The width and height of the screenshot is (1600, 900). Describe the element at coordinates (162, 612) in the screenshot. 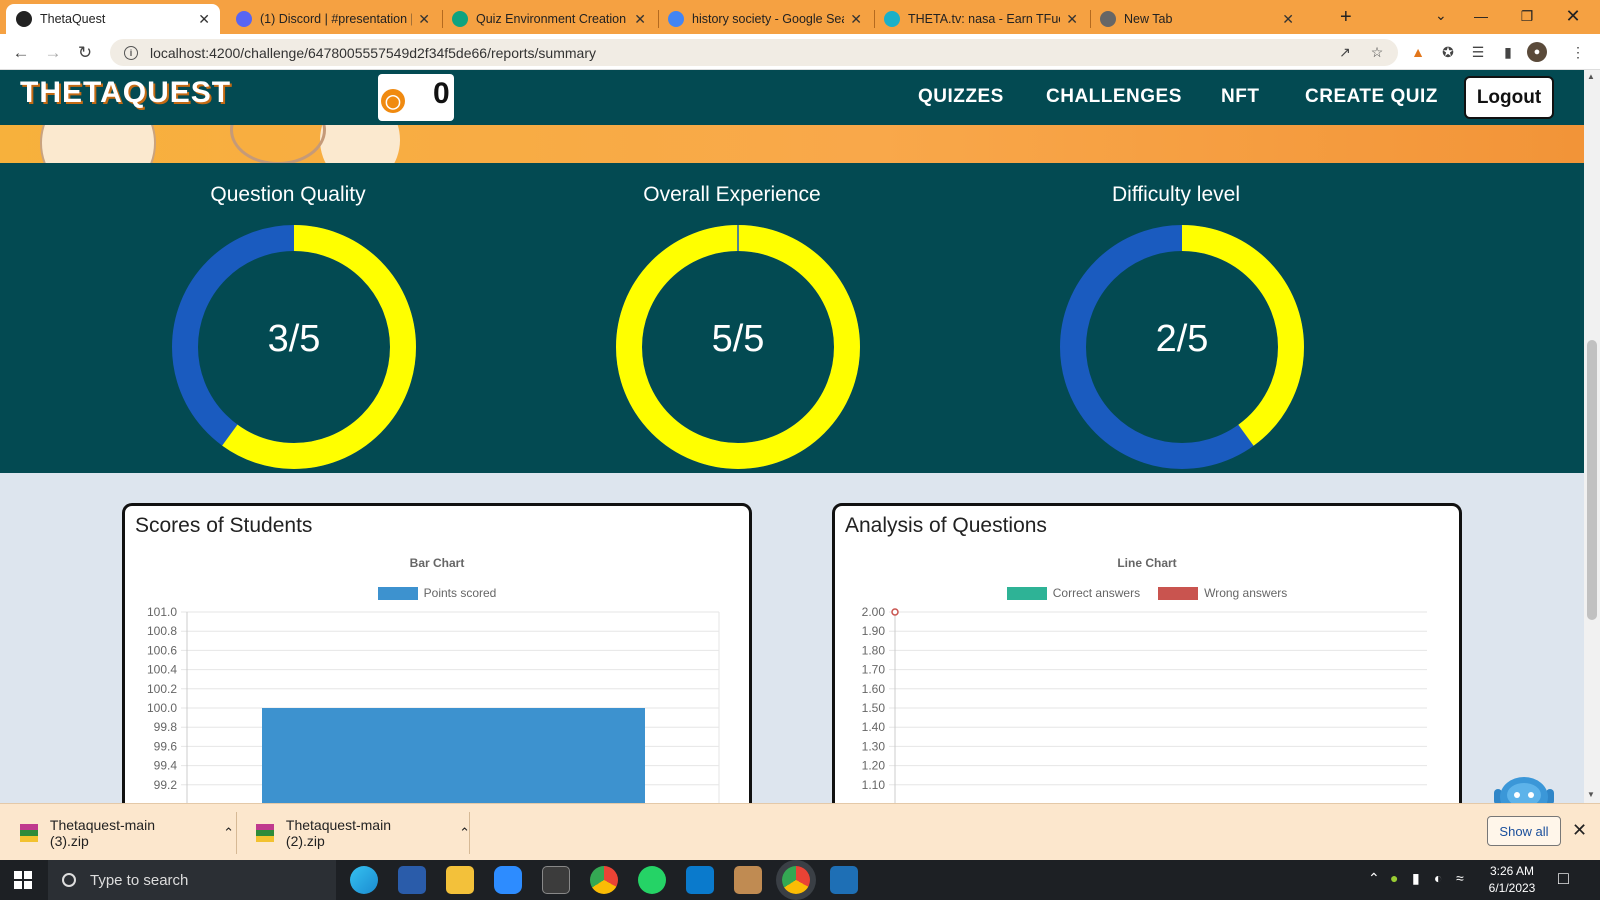

I see `y-tick-label: 101.0` at that location.